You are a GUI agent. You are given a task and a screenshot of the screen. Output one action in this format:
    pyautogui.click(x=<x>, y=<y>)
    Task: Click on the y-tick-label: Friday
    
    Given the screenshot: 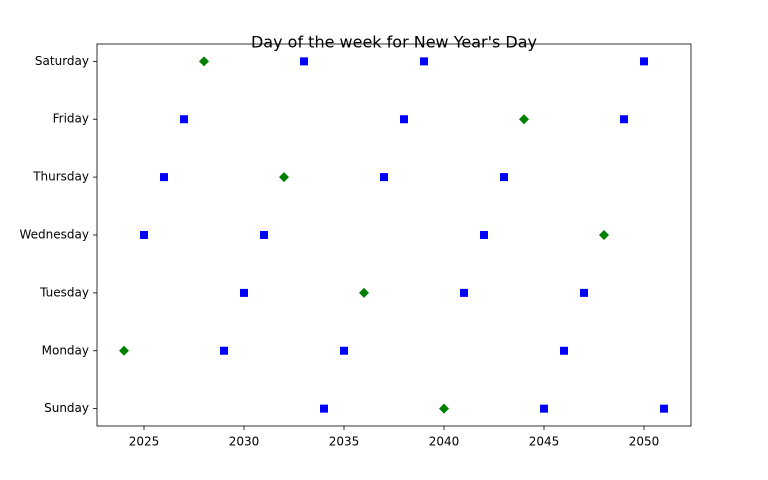 What is the action you would take?
    pyautogui.click(x=71, y=119)
    